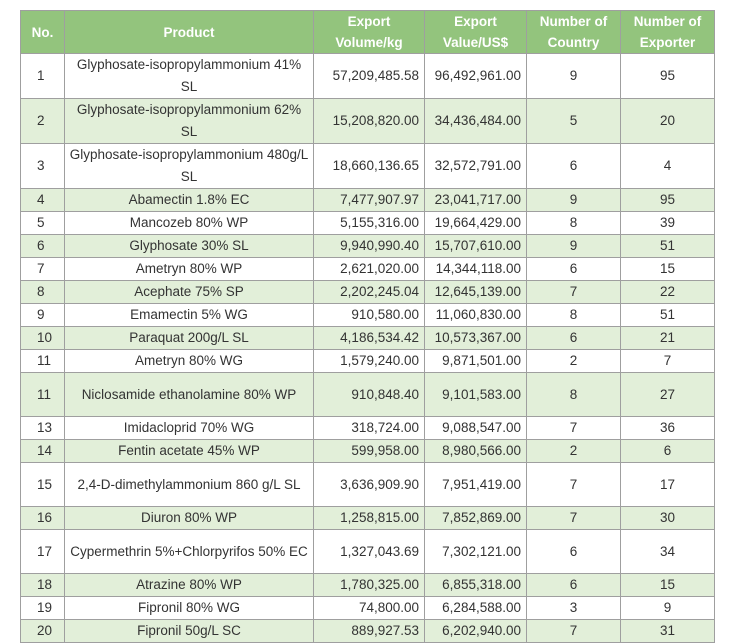 Image resolution: width=730 pixels, height=643 pixels. What do you see at coordinates (475, 394) in the screenshot?
I see `cell-export-value: 9,101,583.00` at bounding box center [475, 394].